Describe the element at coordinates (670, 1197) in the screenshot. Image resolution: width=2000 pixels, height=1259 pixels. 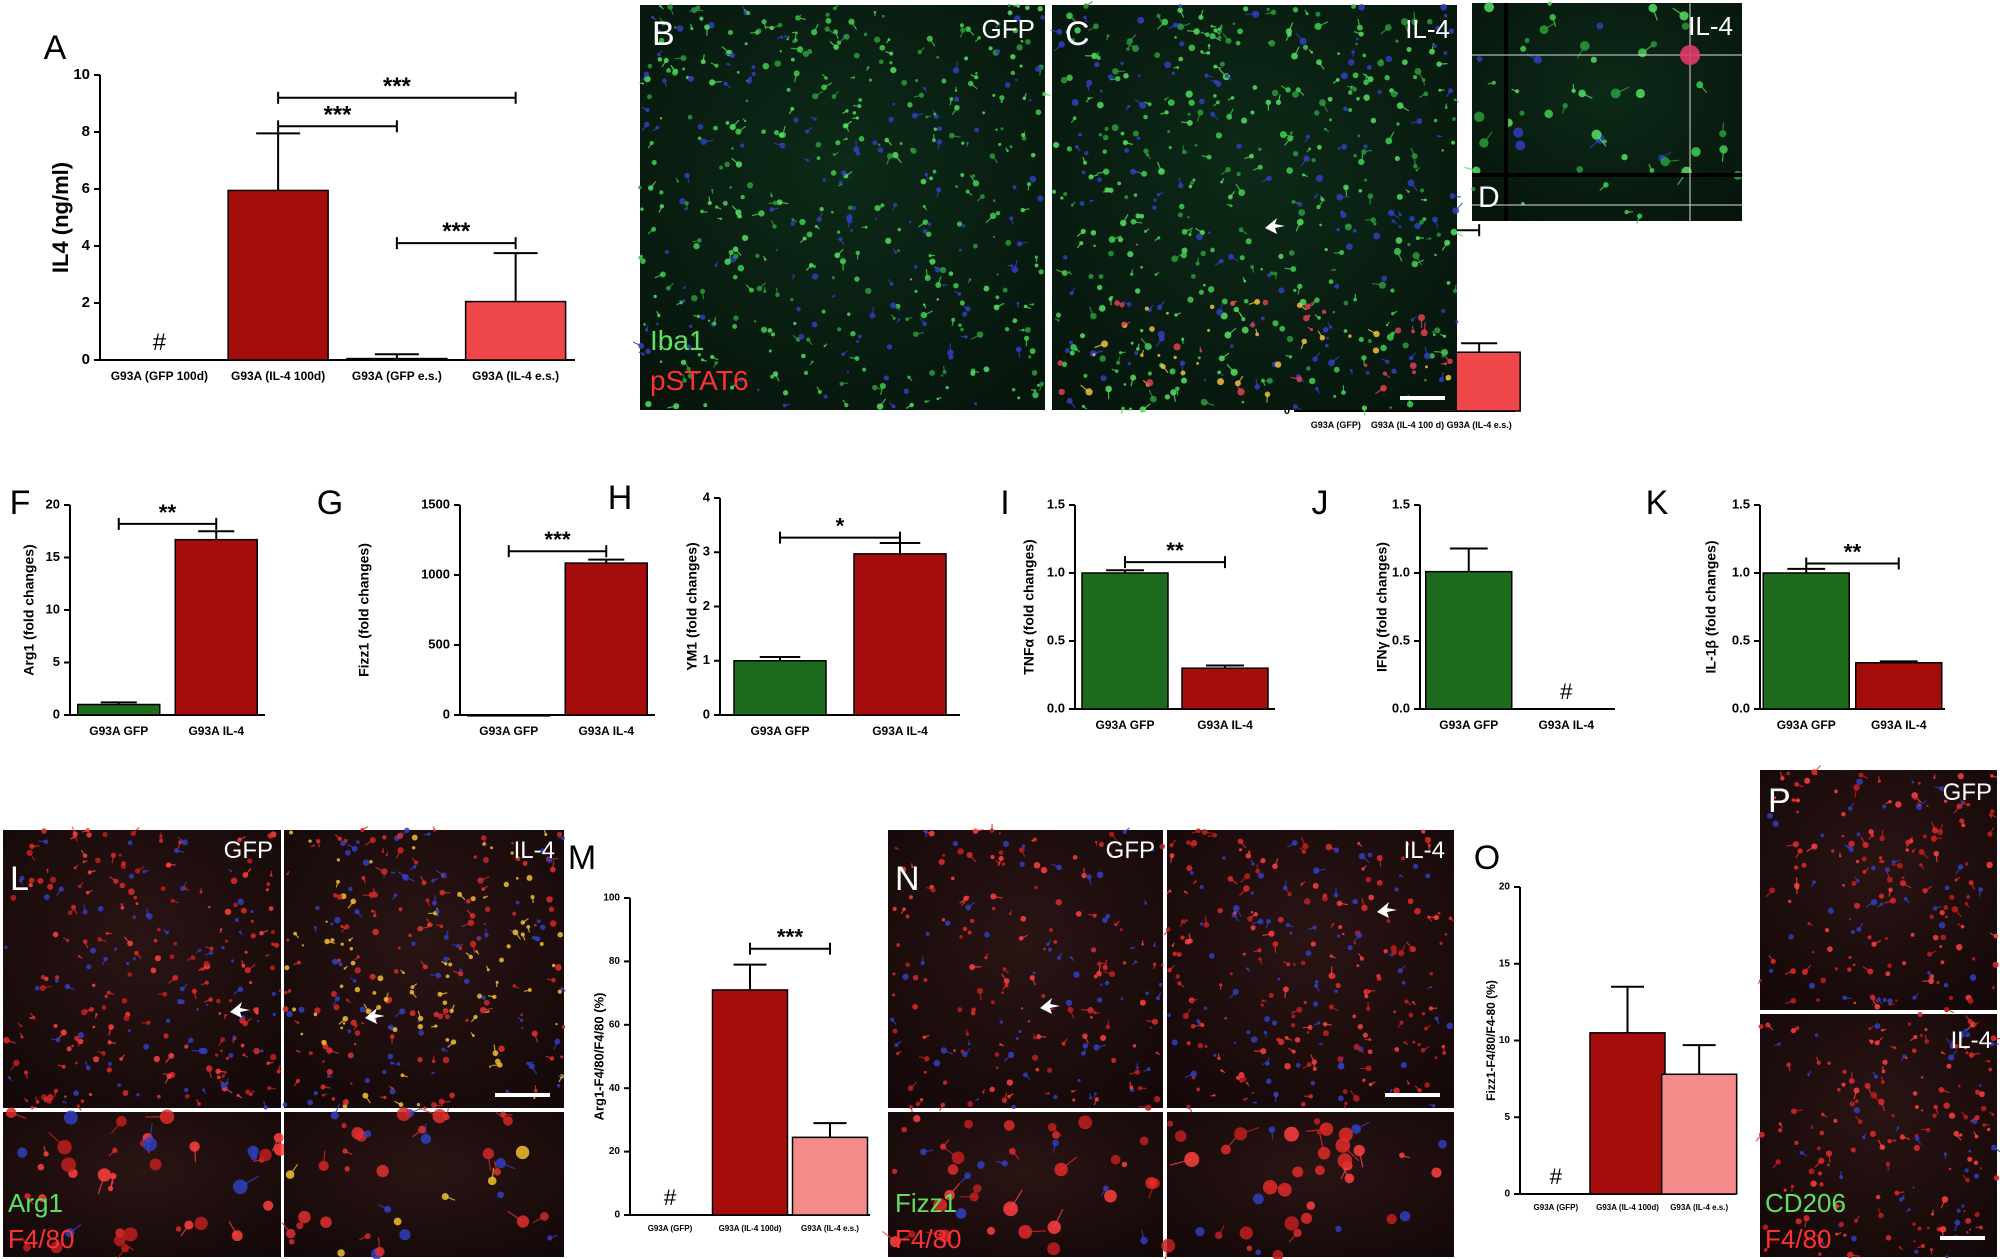
I see `no-data-mark: #` at that location.